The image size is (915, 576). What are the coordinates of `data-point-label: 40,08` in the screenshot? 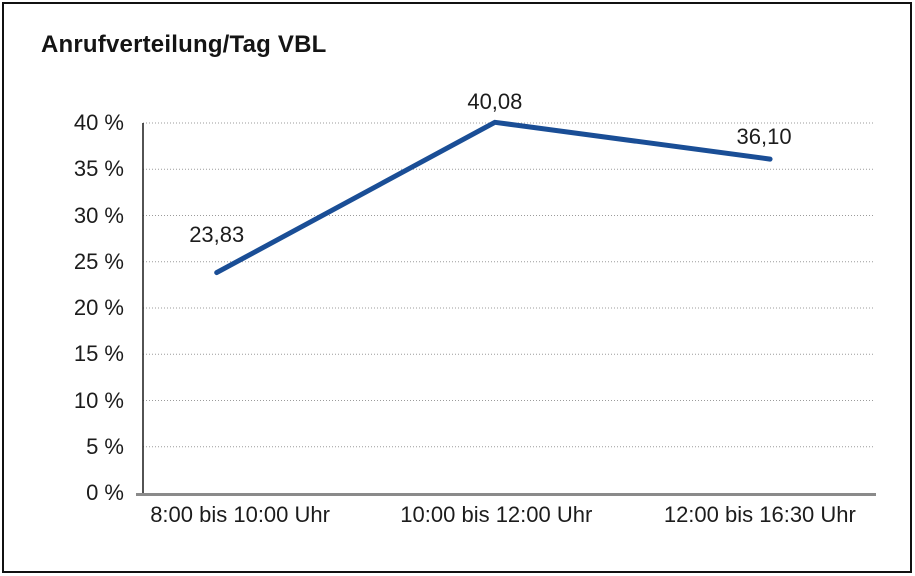 It's located at (495, 102).